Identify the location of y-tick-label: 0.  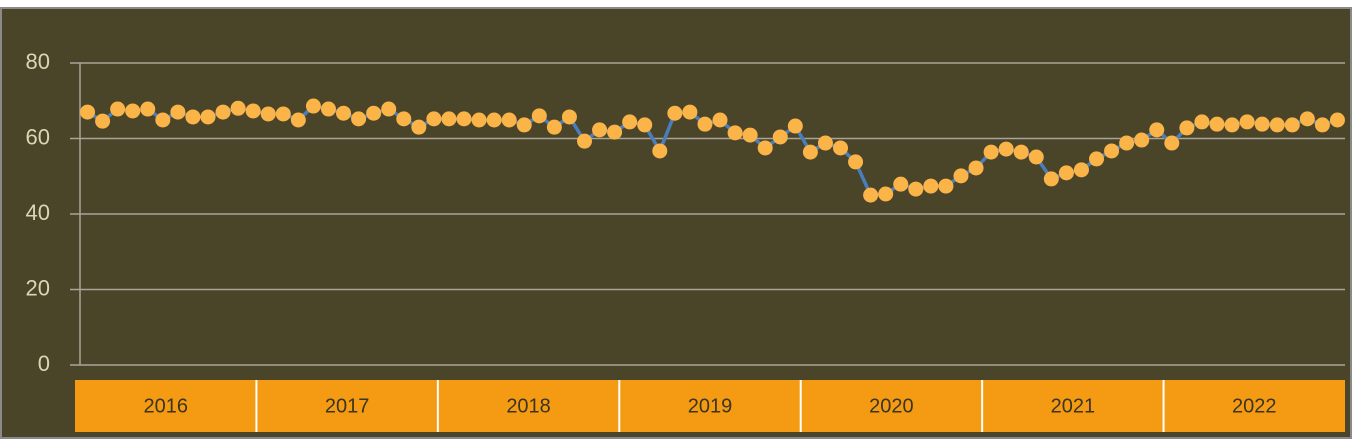
(44, 363).